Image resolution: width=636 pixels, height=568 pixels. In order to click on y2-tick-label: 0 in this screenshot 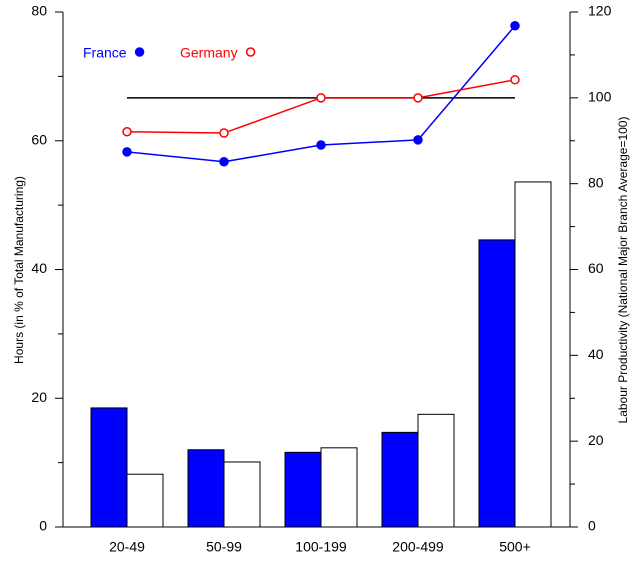, I will do `click(592, 526)`.